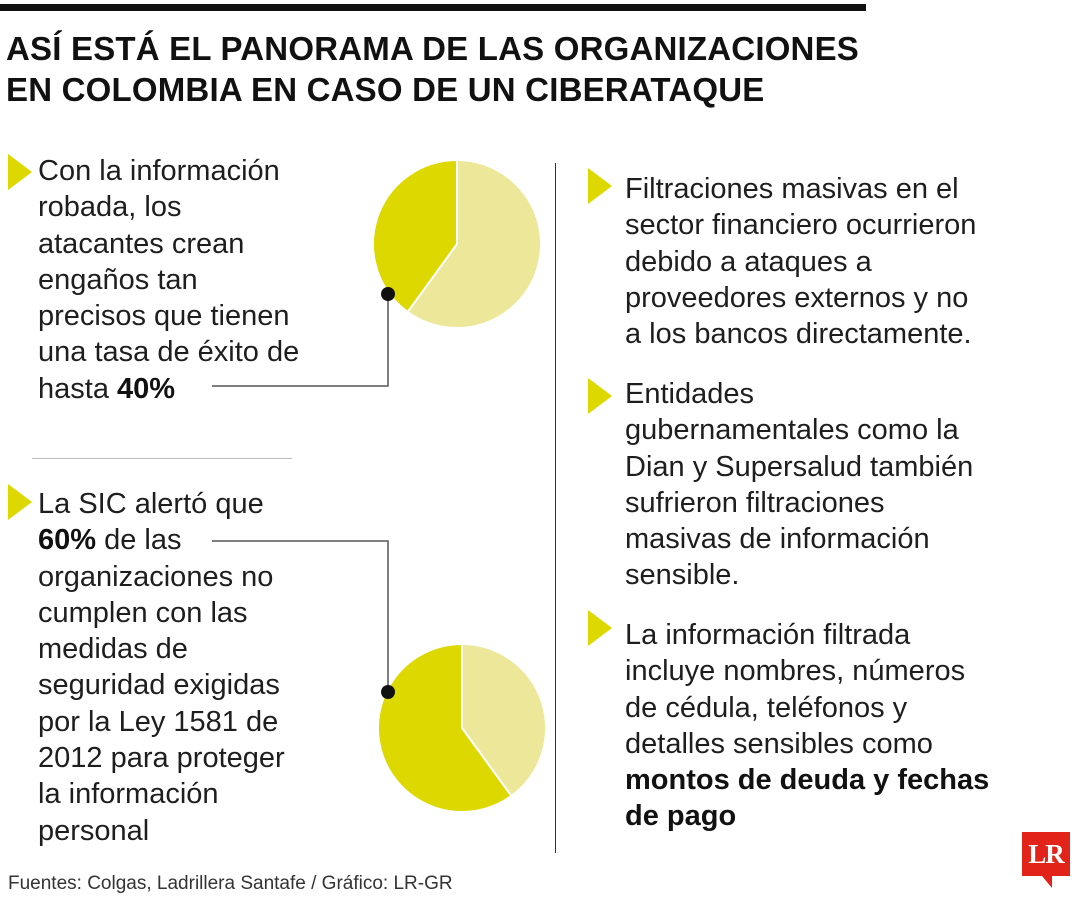 The width and height of the screenshot is (1080, 900). I want to click on text-line: organizaciones no, so click(156, 576).